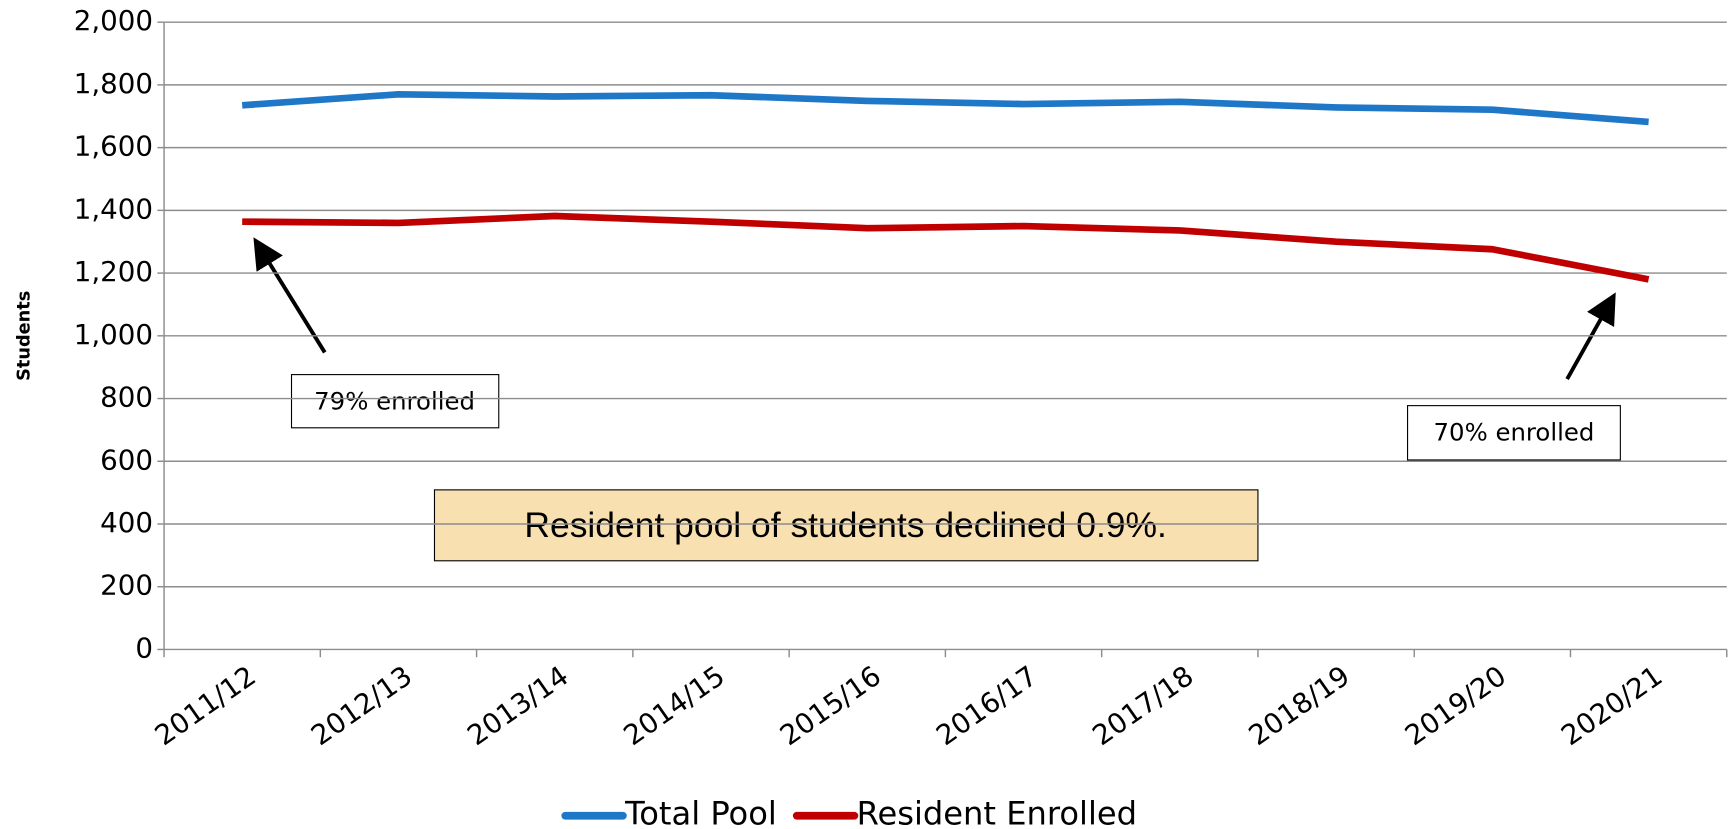  What do you see at coordinates (126, 397) in the screenshot?
I see `y-tick-label: 800` at bounding box center [126, 397].